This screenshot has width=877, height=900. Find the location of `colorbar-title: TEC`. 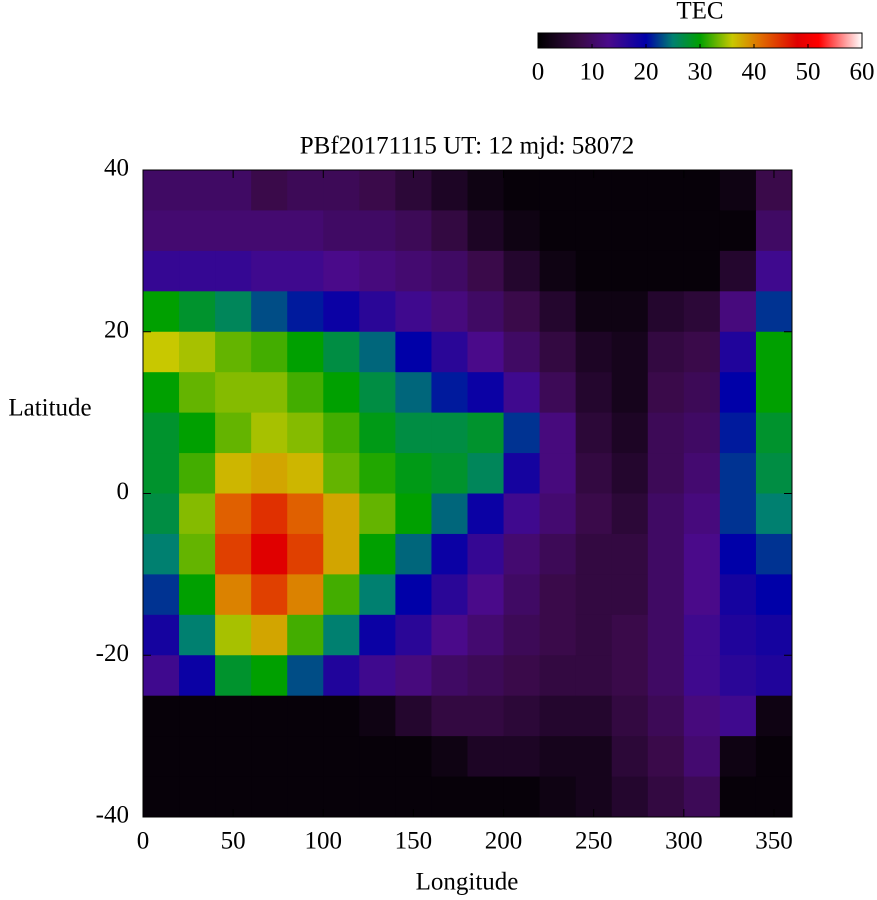

colorbar-title: TEC is located at coordinates (699, 12).